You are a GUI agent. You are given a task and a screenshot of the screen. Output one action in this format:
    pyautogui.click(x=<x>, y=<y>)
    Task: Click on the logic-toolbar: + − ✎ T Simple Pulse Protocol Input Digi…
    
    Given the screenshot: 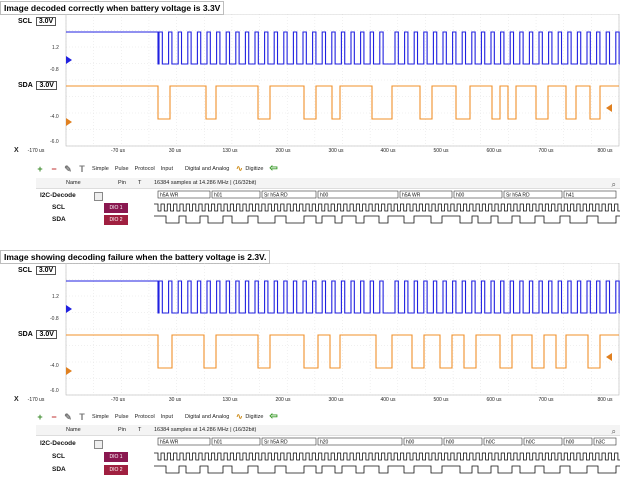 What is the action you would take?
    pyautogui.click(x=156, y=417)
    